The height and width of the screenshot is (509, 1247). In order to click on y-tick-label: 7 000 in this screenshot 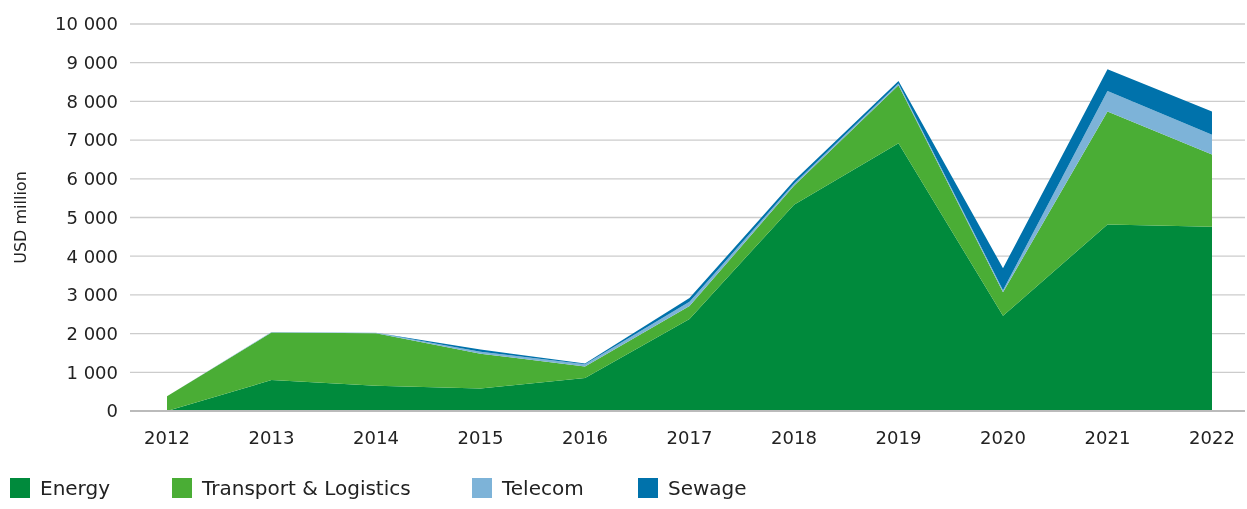, I will do `click(92, 140)`.